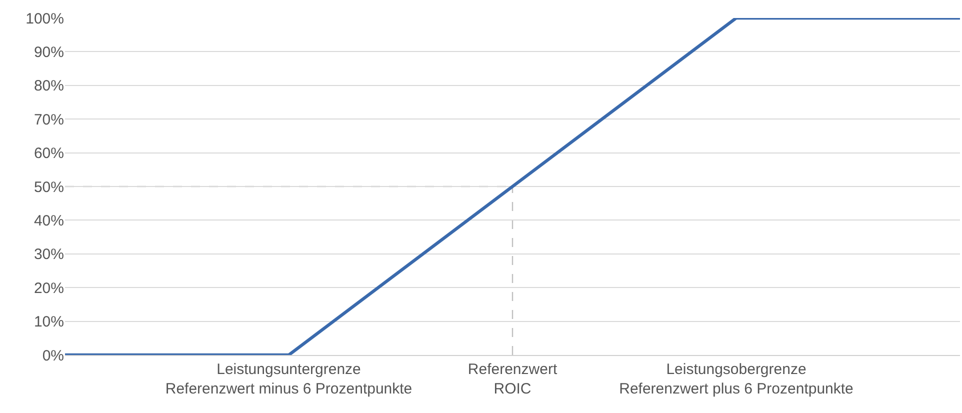  What do you see at coordinates (49, 255) in the screenshot?
I see `y-tick-label: 30%` at bounding box center [49, 255].